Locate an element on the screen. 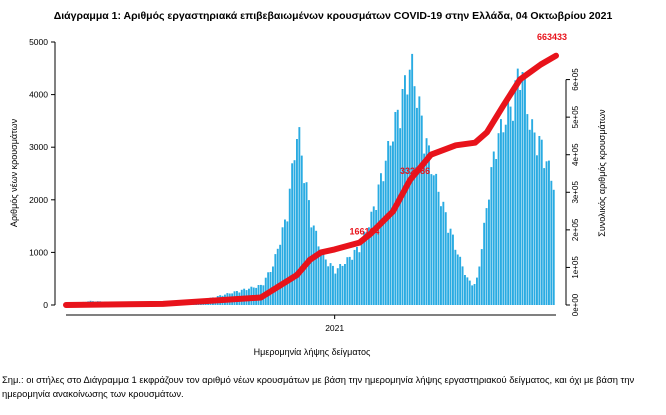 This screenshot has height=415, width=666. x-tick-label: 2021 is located at coordinates (334, 328).